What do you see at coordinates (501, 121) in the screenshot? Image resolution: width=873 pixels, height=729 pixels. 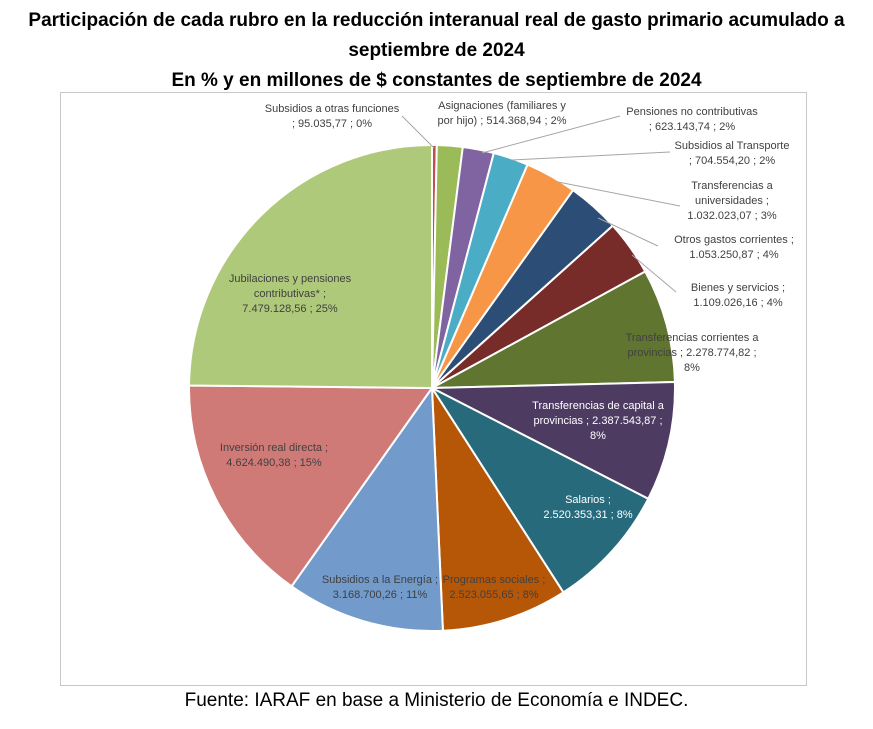 I see `data-label-line: por hijo) ; 514.368,94 ; 2%` at bounding box center [501, 121].